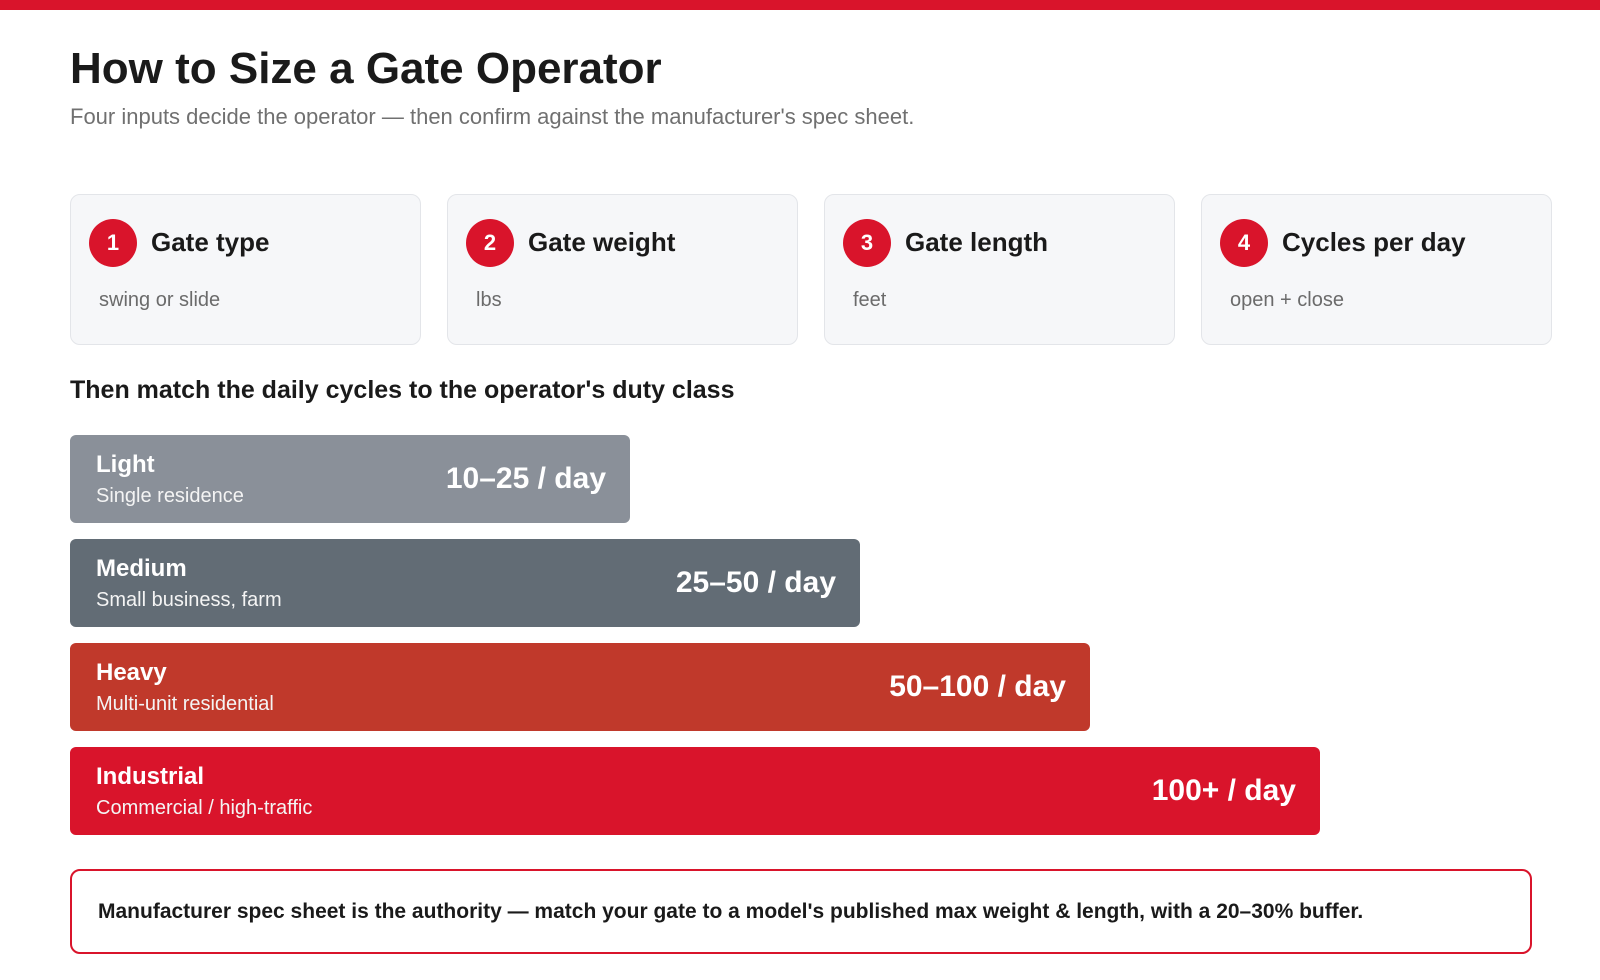 This screenshot has height=980, width=1600. I want to click on accent-top-bar, so click(800, 5).